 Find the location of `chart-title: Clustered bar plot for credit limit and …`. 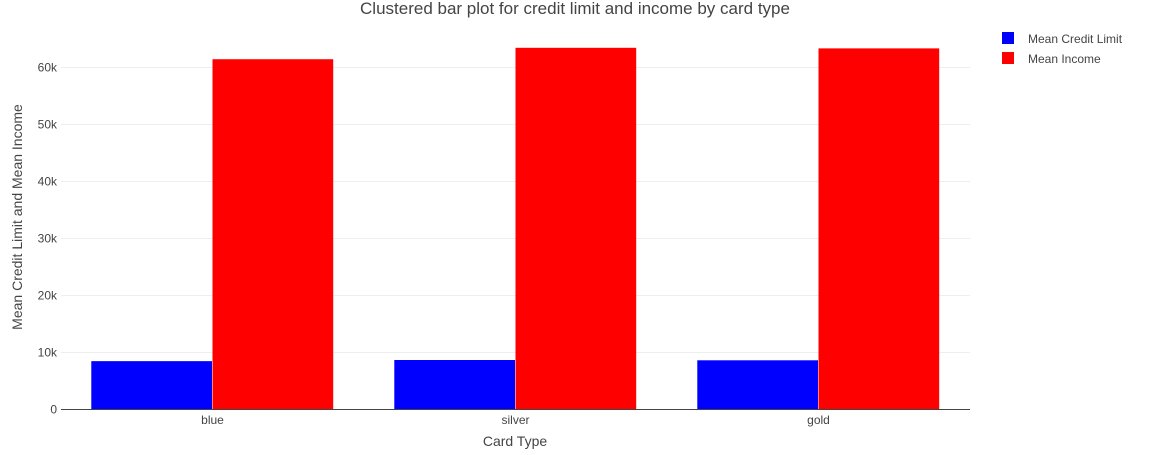

chart-title: Clustered bar plot for credit limit and … is located at coordinates (575, 9).